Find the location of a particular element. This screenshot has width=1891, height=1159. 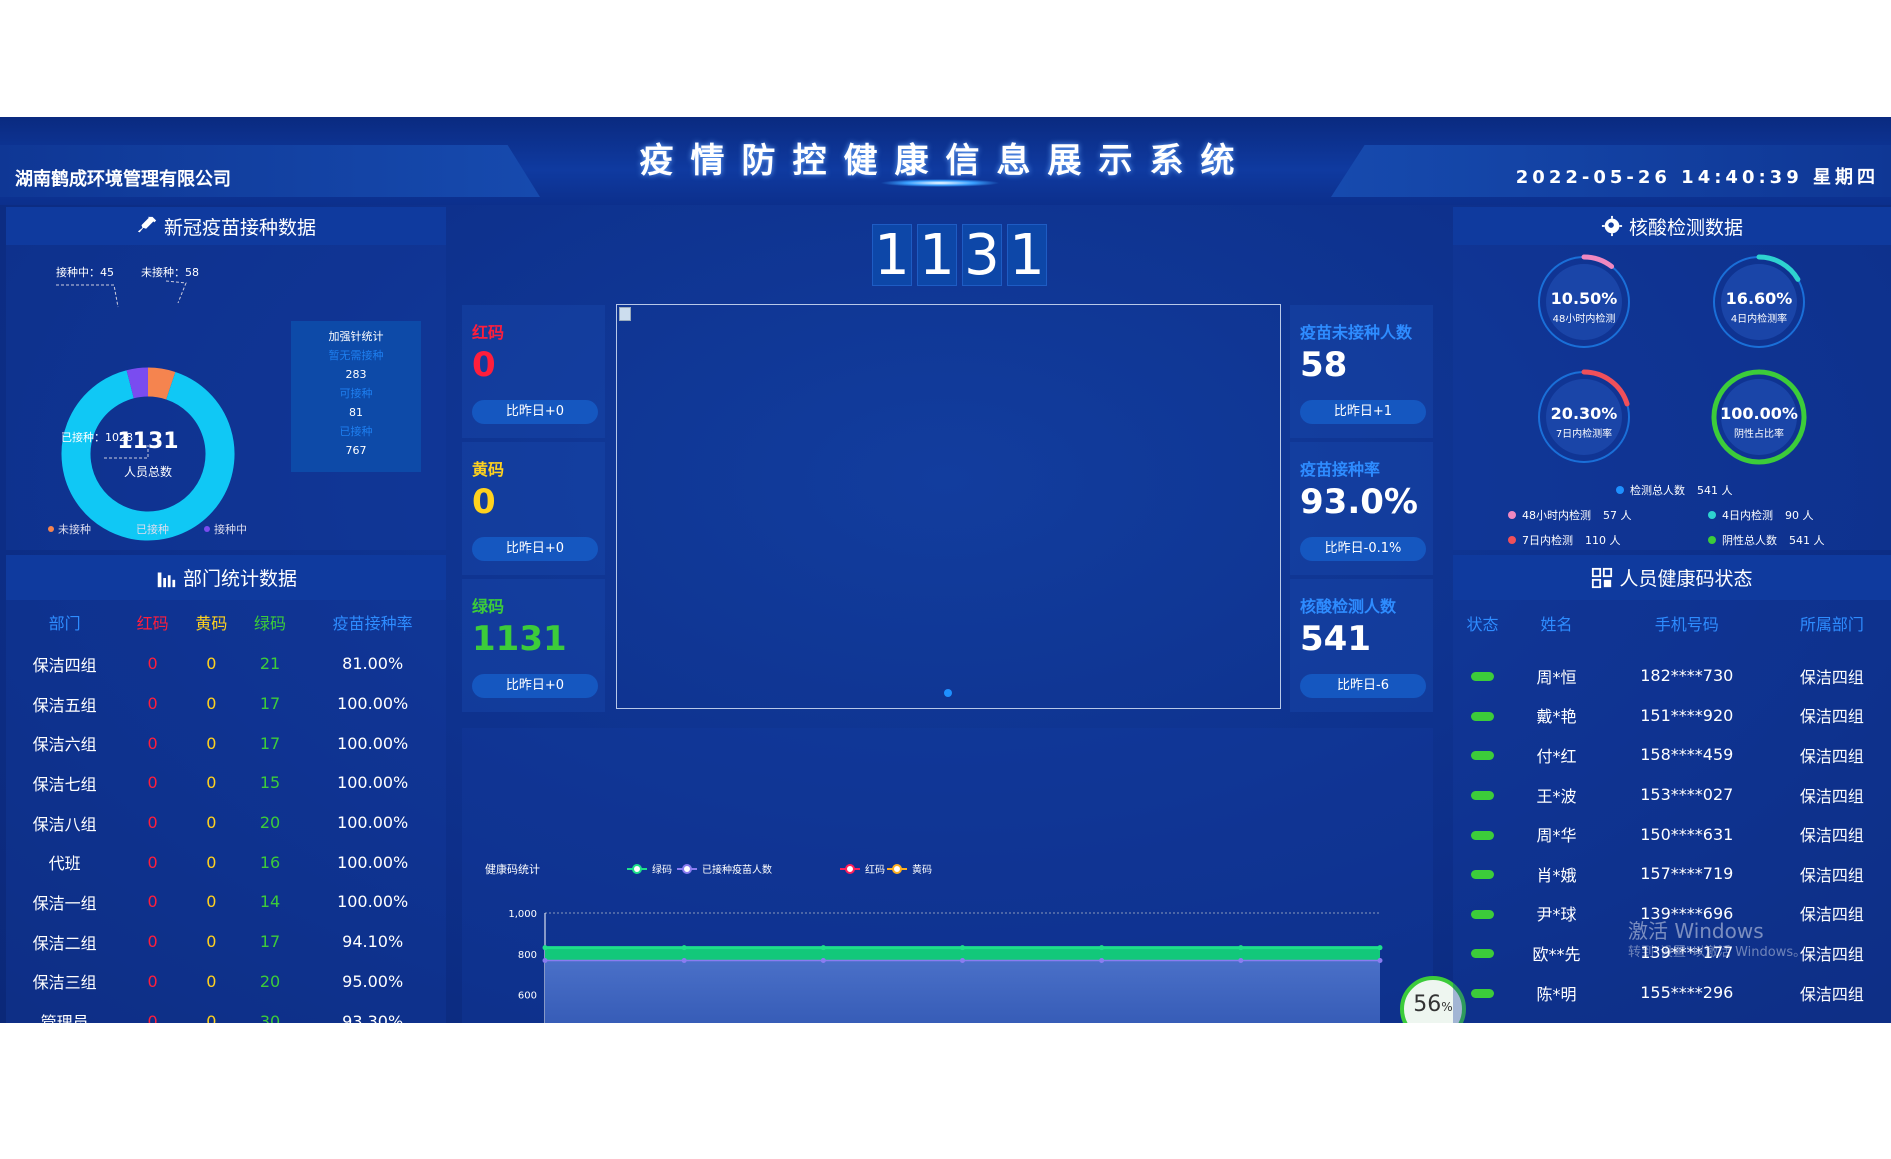

vaccine-panel-title: 新冠疫苗接种数据 is located at coordinates (226, 226).